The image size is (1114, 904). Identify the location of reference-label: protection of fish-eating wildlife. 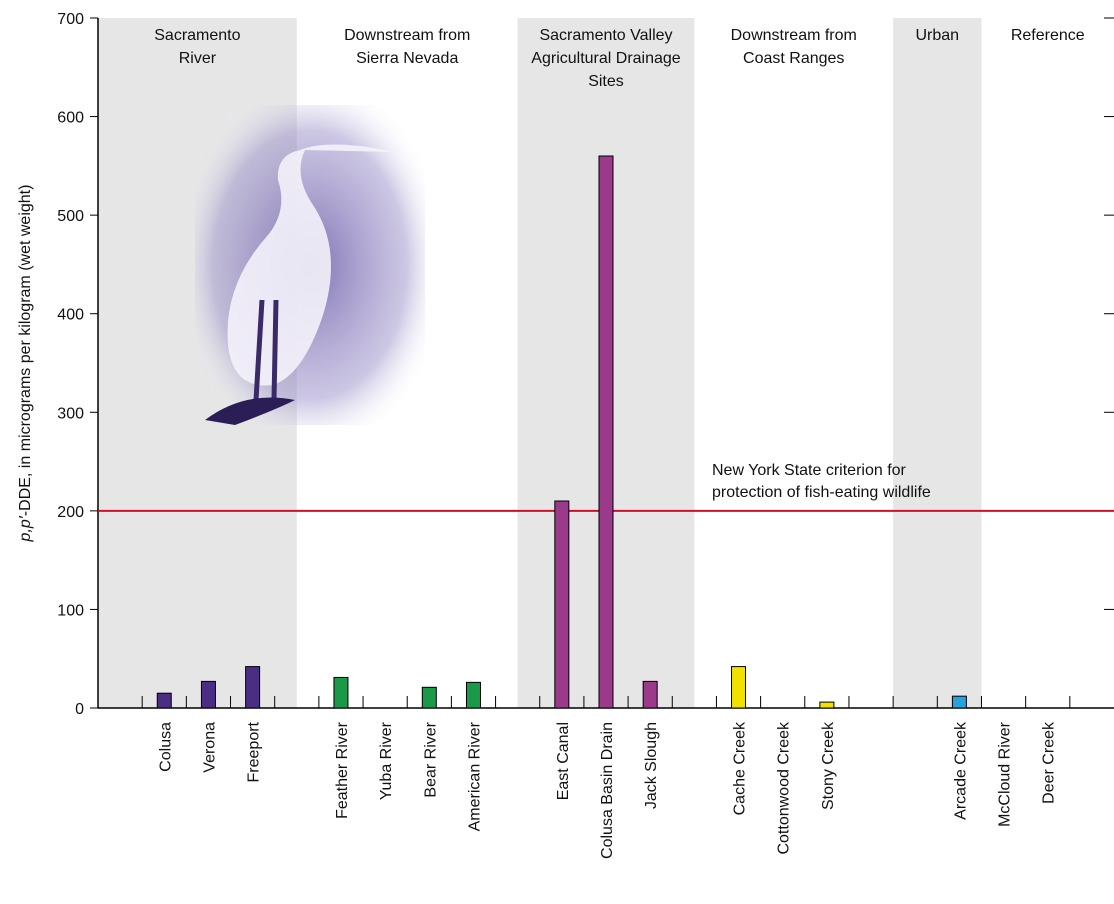
(821, 492).